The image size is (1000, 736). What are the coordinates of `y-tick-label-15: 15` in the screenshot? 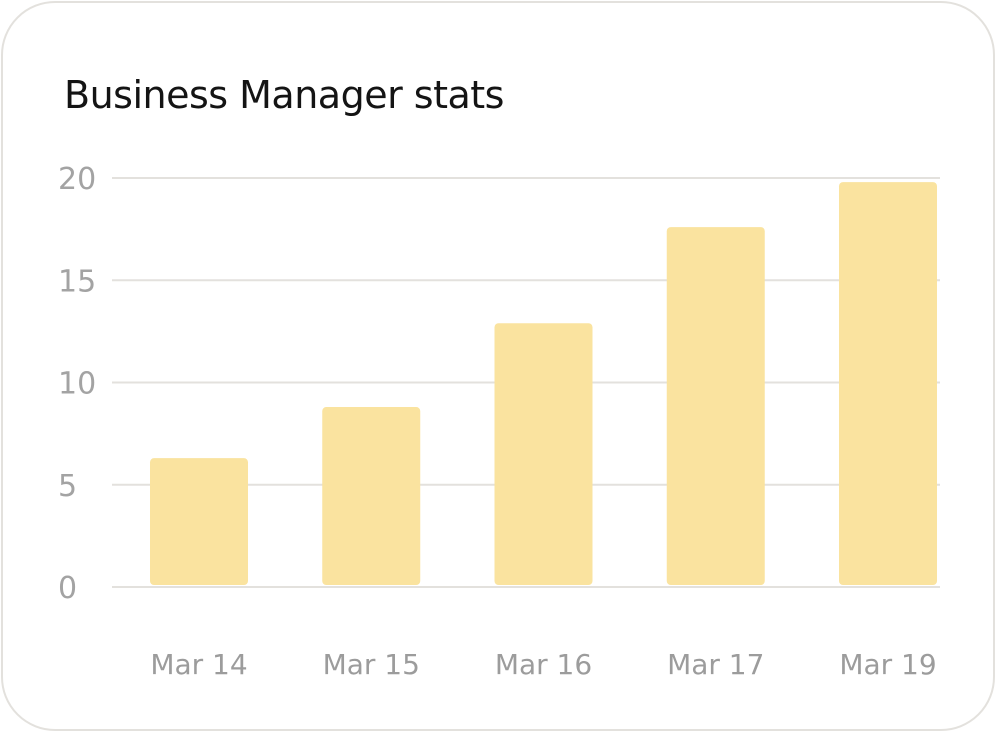 It's located at (77, 281).